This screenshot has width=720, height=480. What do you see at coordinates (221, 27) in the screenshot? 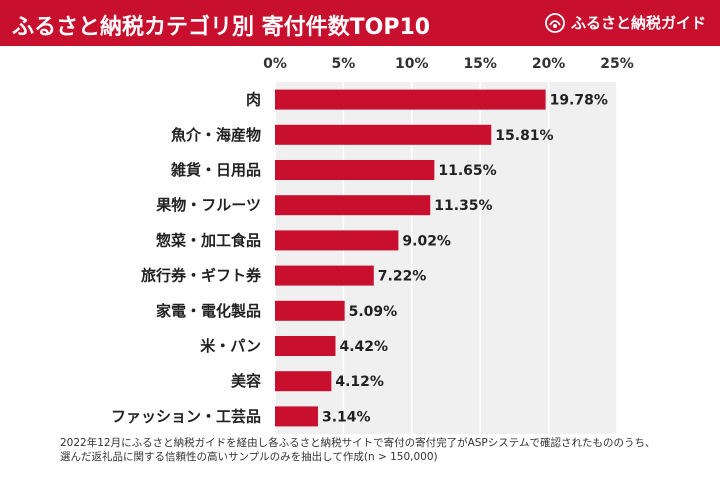
I see `chart-title: ふるさと納税カテゴリ別 寄付件数TOP10` at bounding box center [221, 27].